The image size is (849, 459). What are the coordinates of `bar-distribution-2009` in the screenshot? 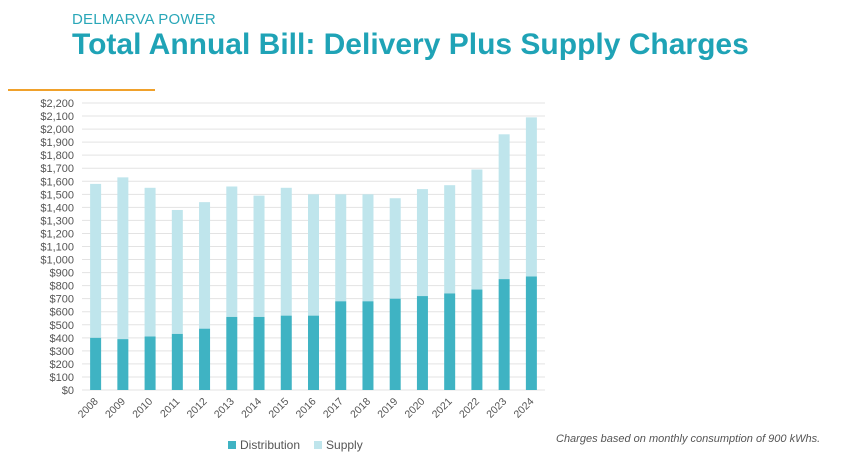 It's located at (123, 364).